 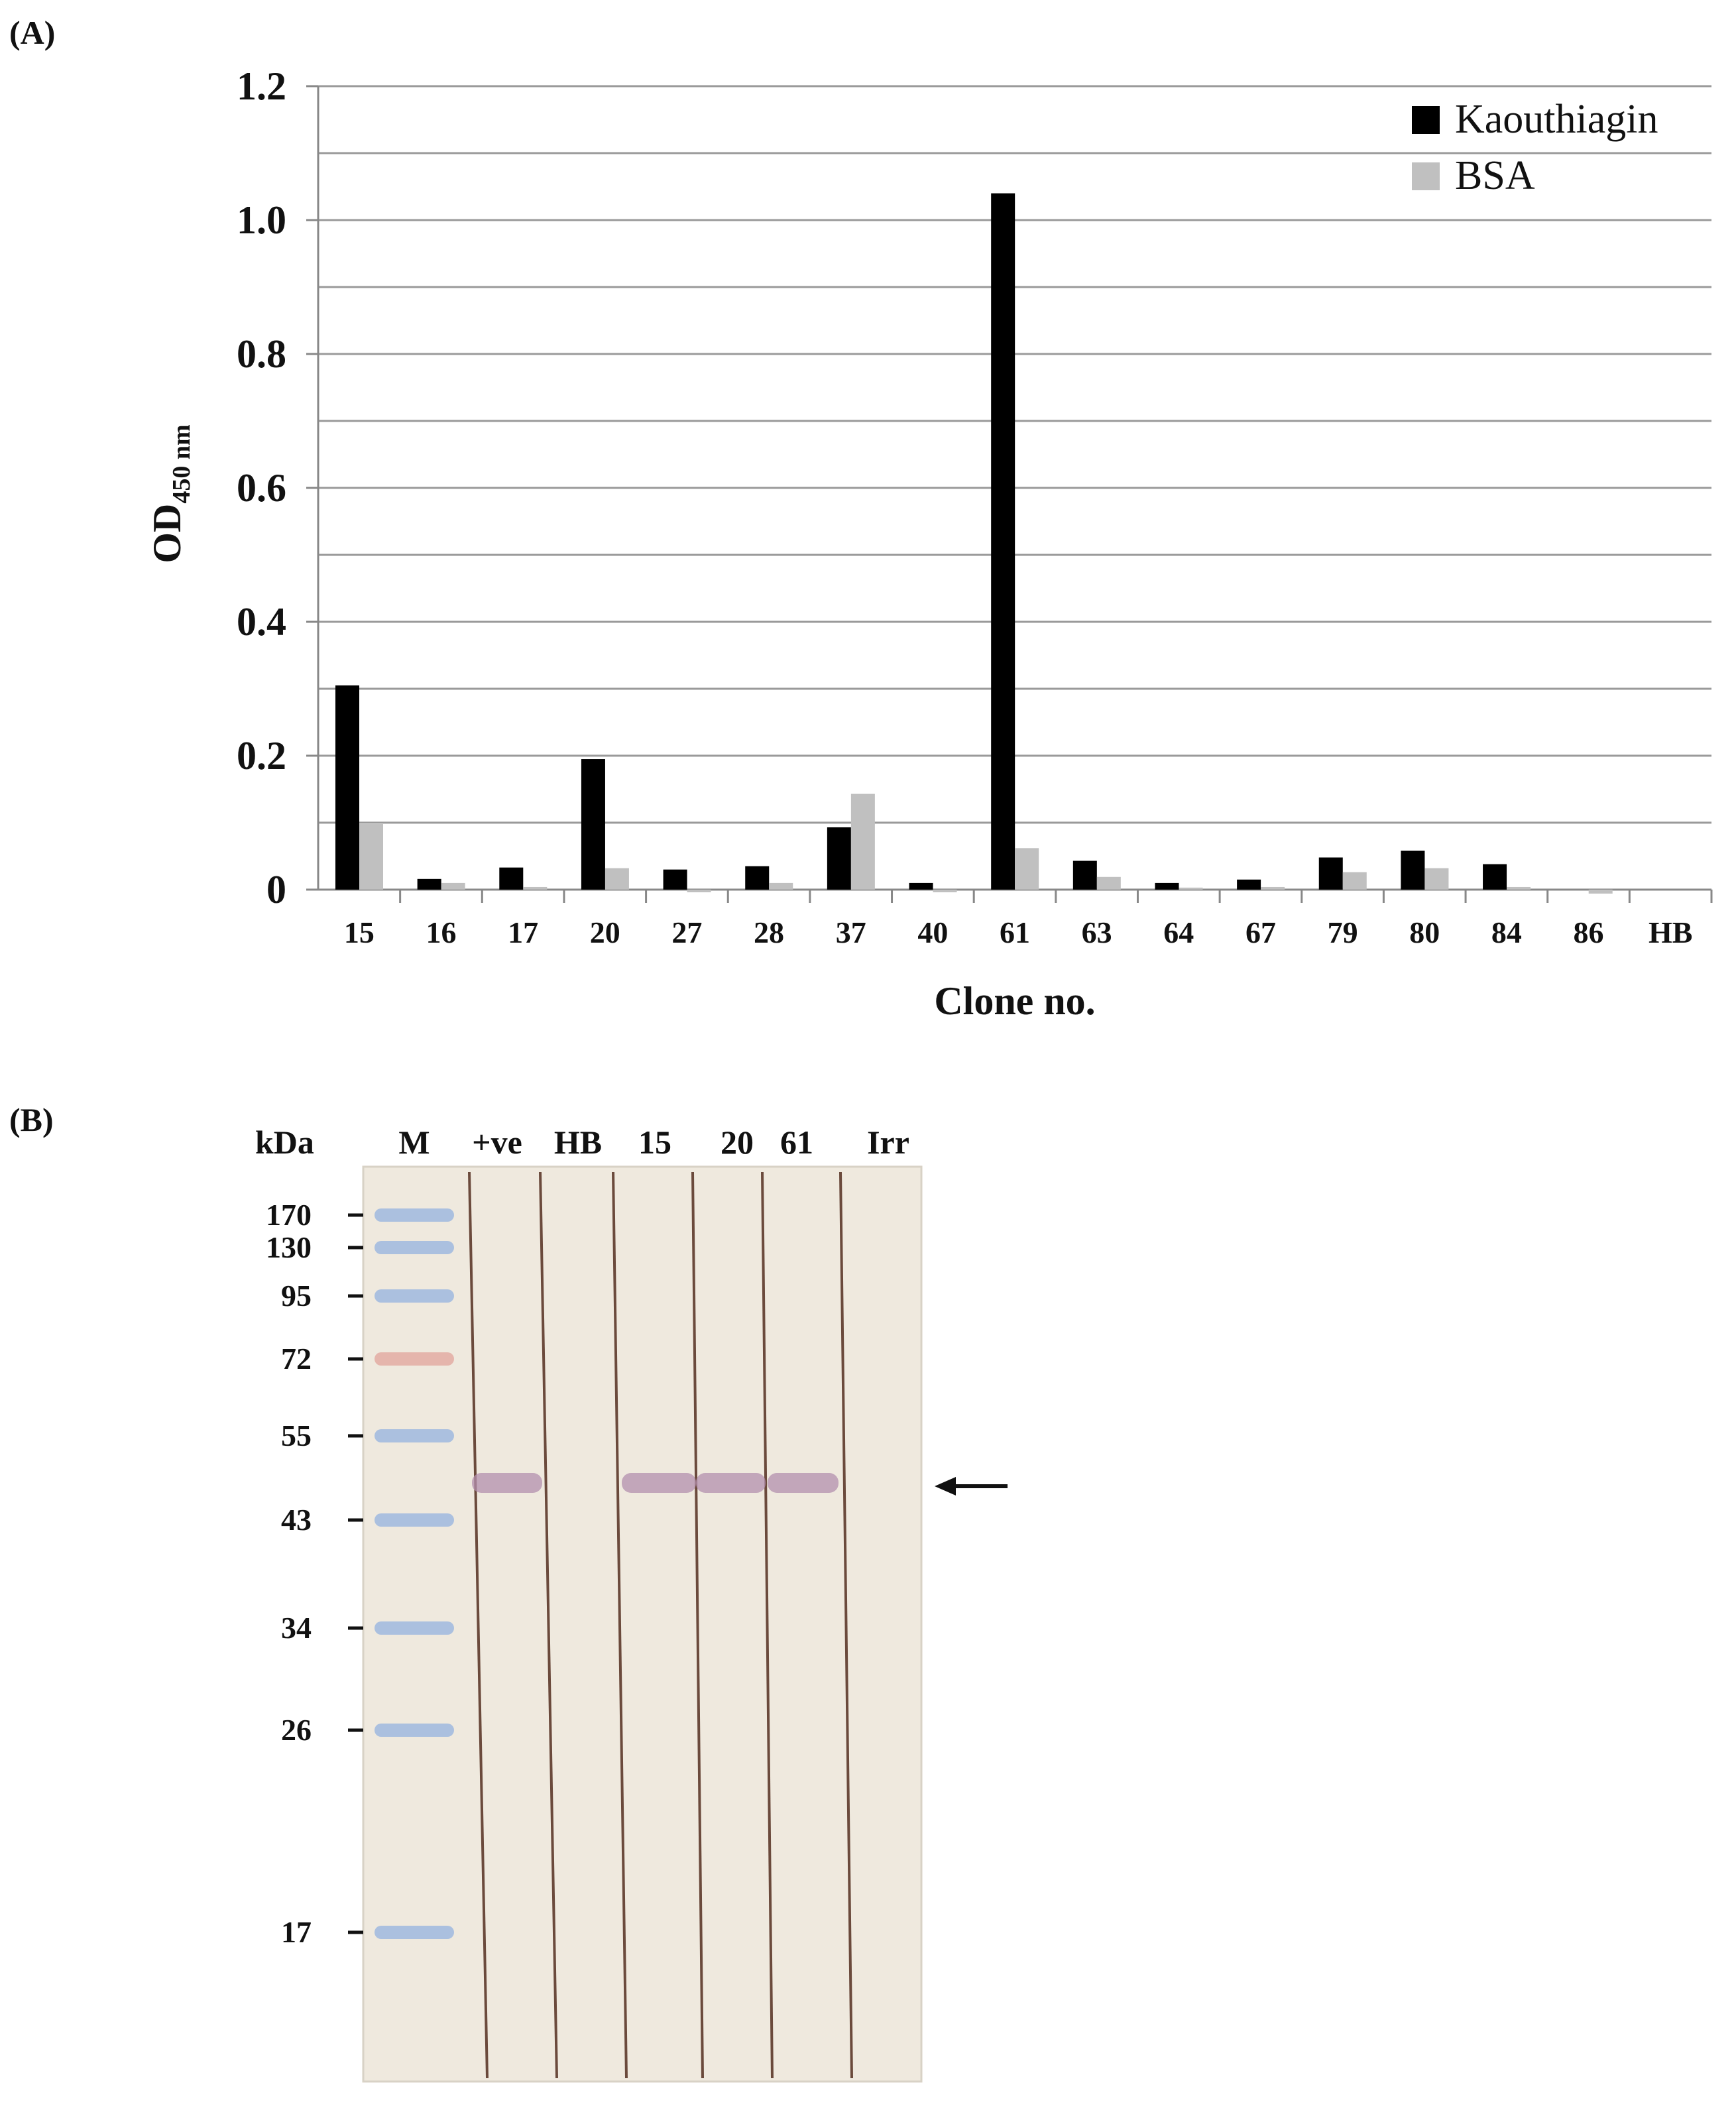 I want to click on y-tick-label: 0, so click(x=276, y=890).